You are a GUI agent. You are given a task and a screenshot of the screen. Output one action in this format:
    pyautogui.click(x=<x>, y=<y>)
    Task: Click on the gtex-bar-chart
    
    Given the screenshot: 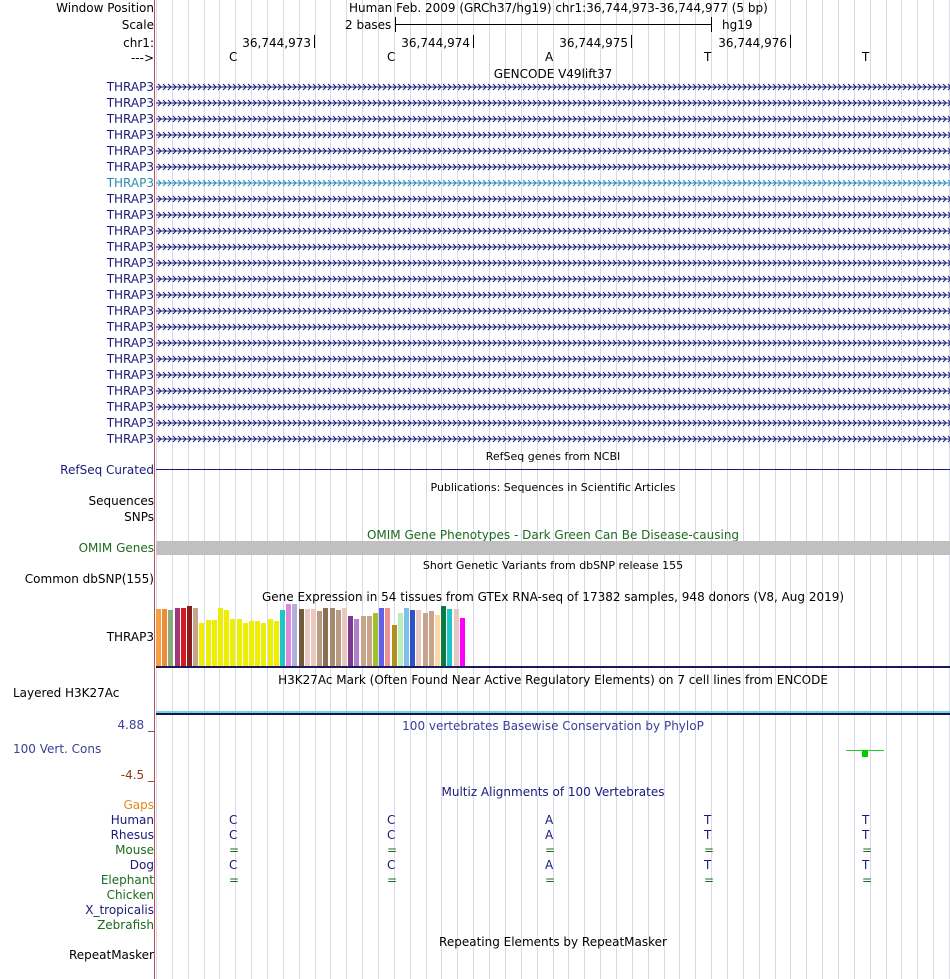 What is the action you would take?
    pyautogui.click(x=346, y=635)
    